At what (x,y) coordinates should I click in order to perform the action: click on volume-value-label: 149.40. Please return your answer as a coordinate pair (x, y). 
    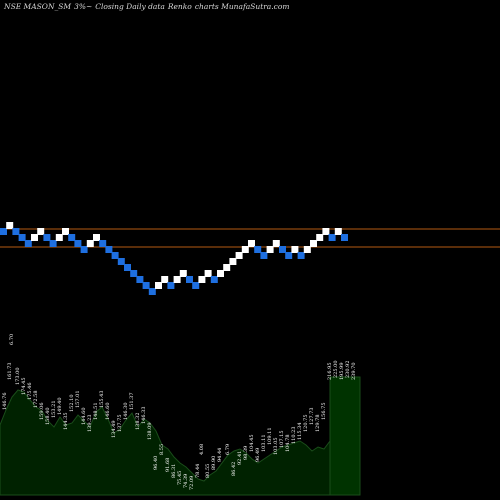
    Looking at the image, I should click on (60, 407).